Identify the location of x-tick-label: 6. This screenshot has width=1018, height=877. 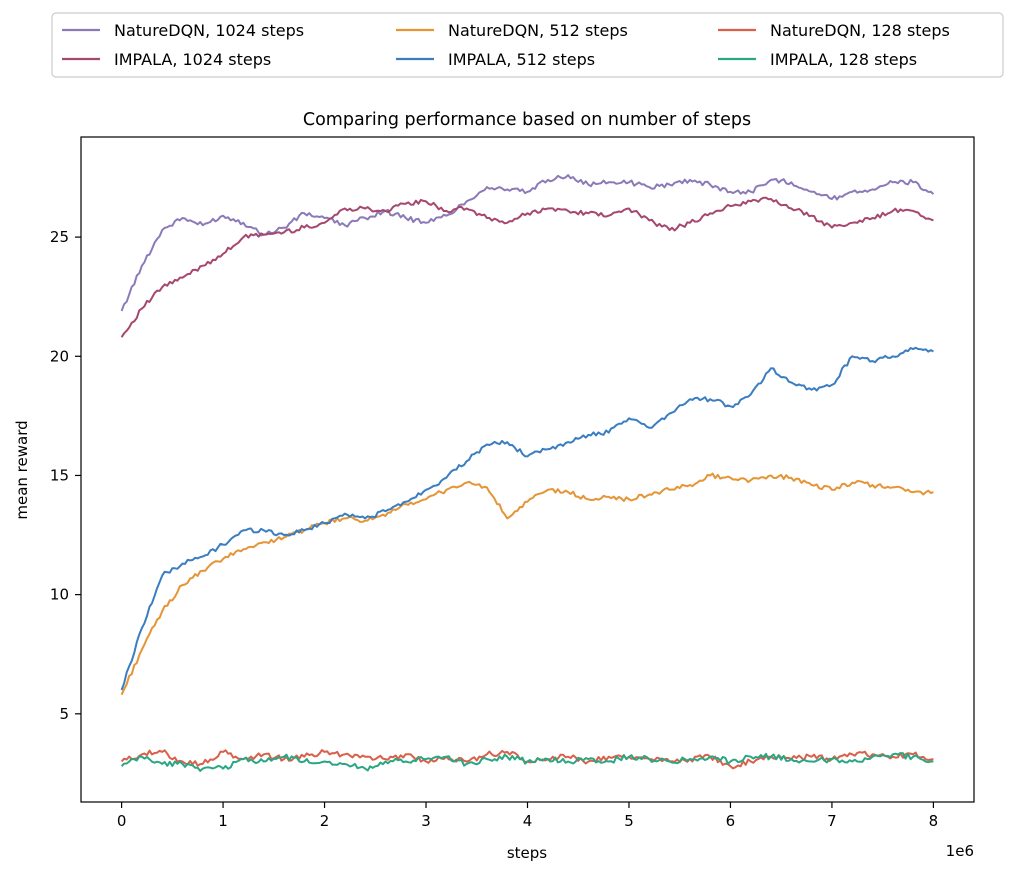
(731, 821).